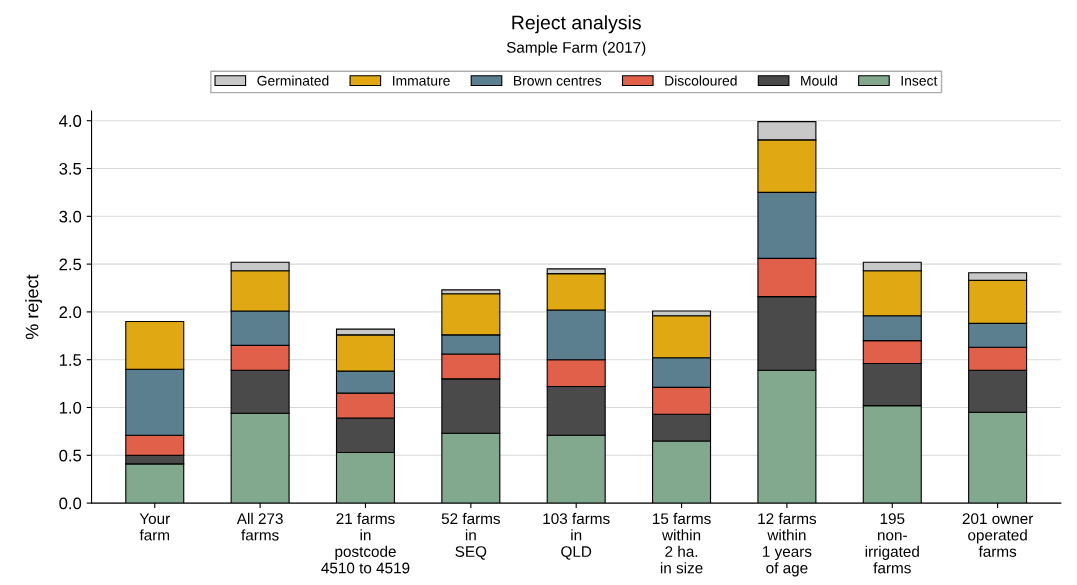 The width and height of the screenshot is (1077, 585). Describe the element at coordinates (365, 543) in the screenshot. I see `x-tick-label: 21 farms in postcode 4510 to 4519` at that location.